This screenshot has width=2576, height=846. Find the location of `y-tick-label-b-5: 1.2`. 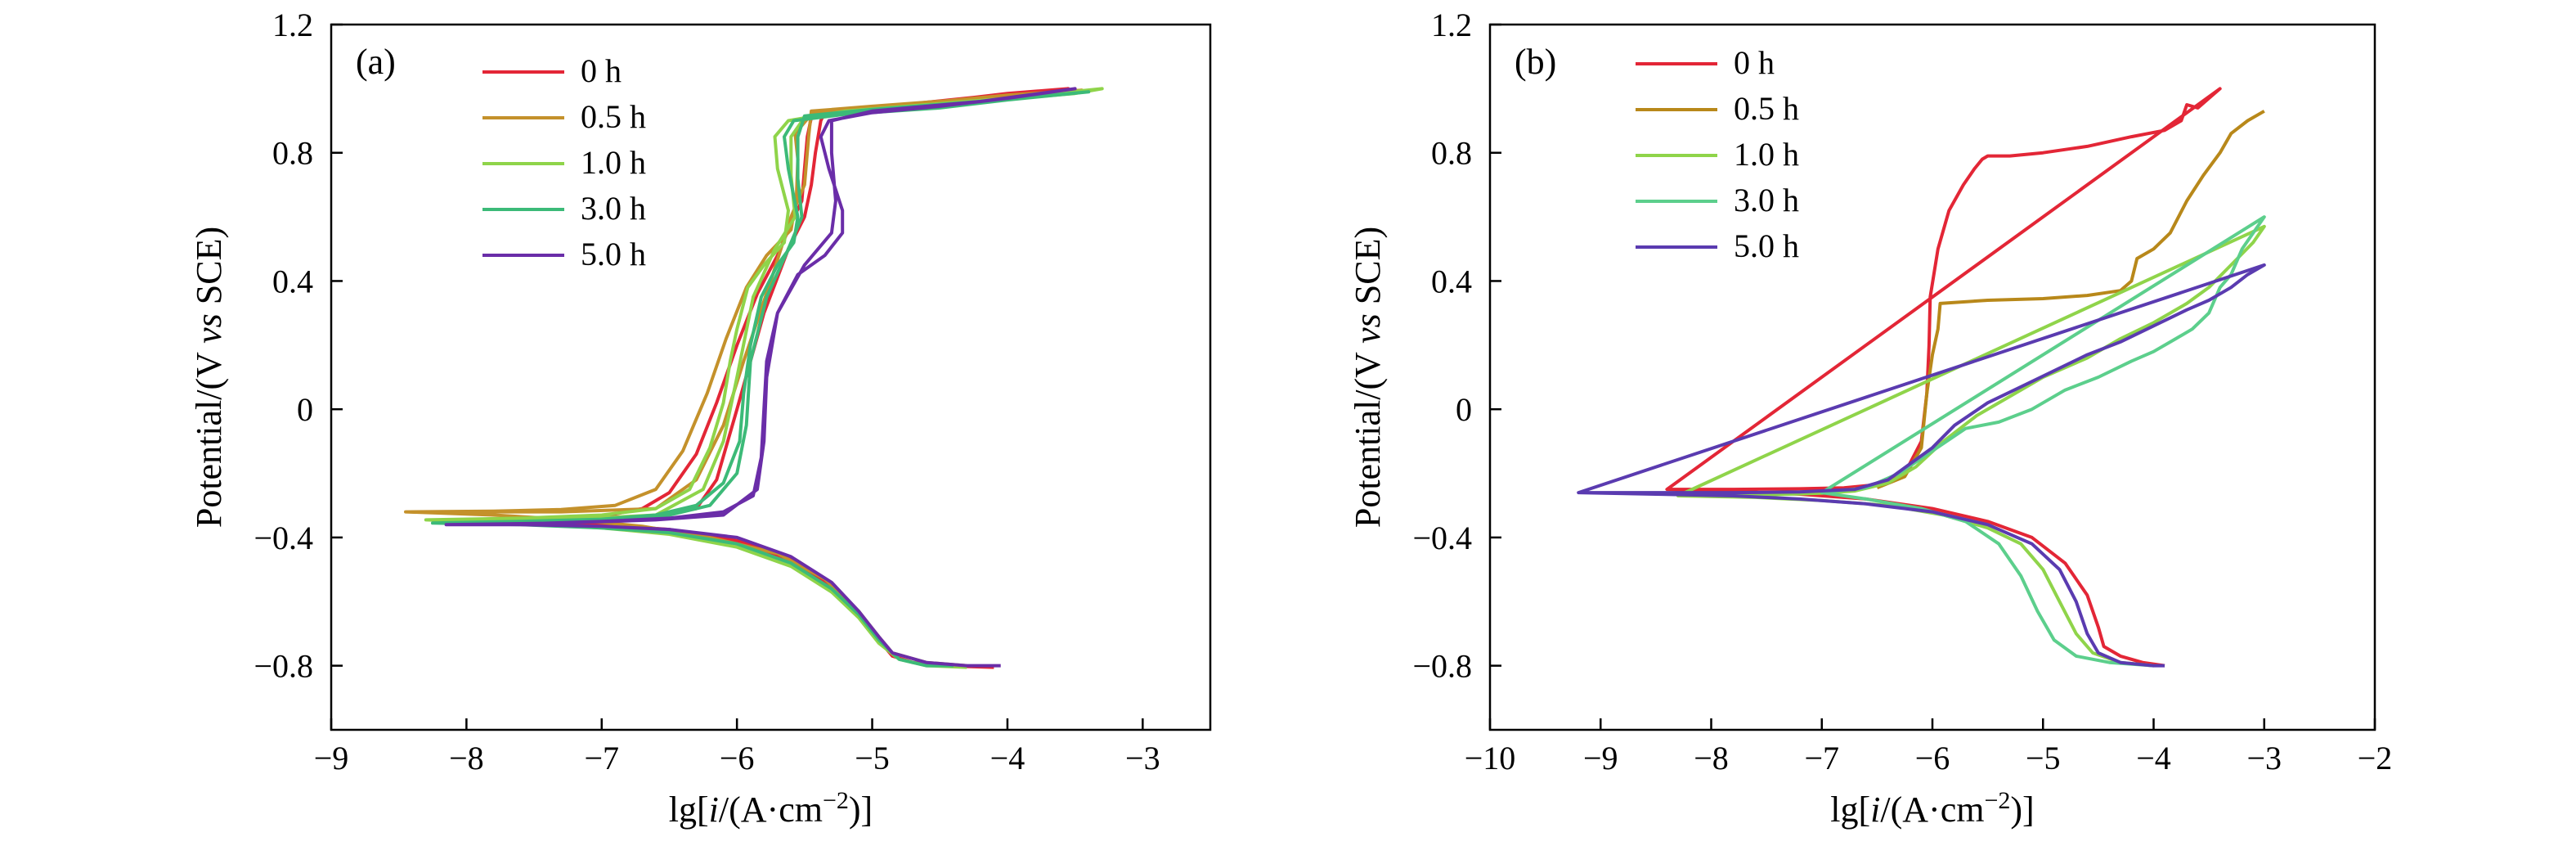

y-tick-label-b-5: 1.2 is located at coordinates (1451, 25).